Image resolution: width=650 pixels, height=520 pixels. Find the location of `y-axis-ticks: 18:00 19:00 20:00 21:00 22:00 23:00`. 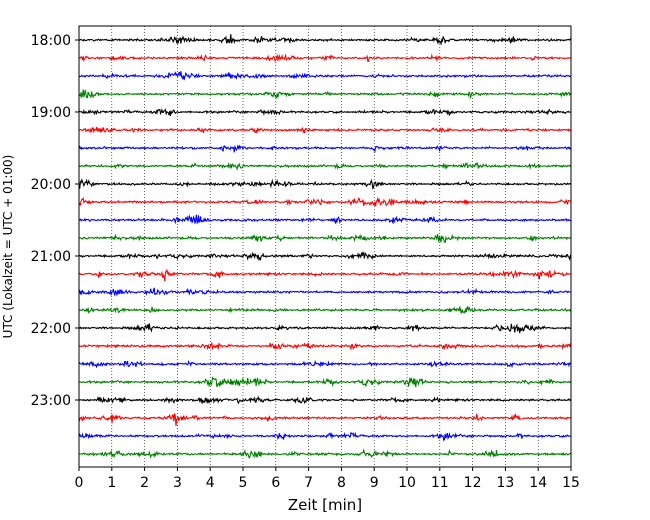

y-axis-ticks: 18:00 19:00 20:00 21:00 22:00 23:00 is located at coordinates (55, 221).